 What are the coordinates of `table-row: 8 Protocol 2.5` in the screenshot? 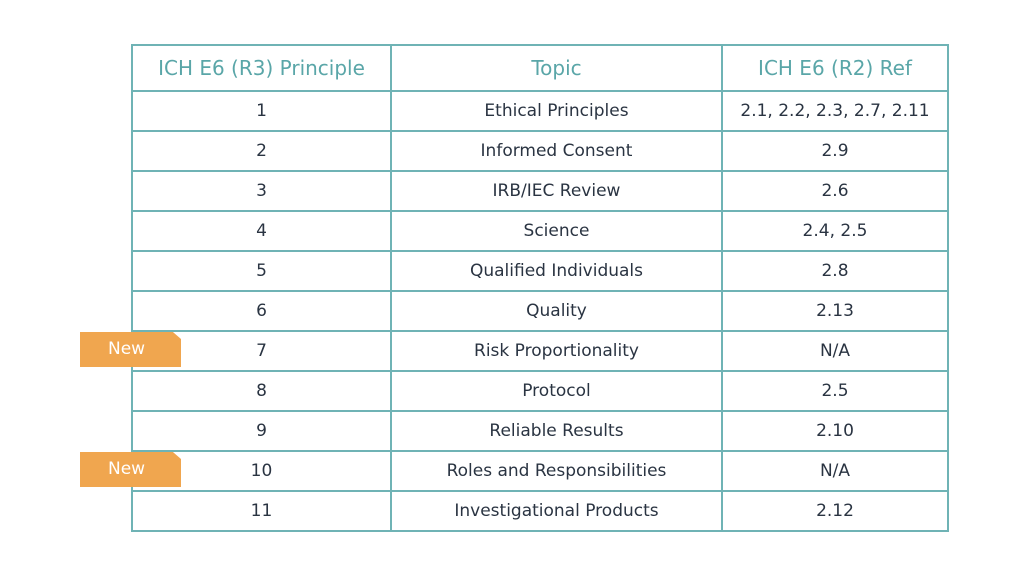 It's located at (540, 391).